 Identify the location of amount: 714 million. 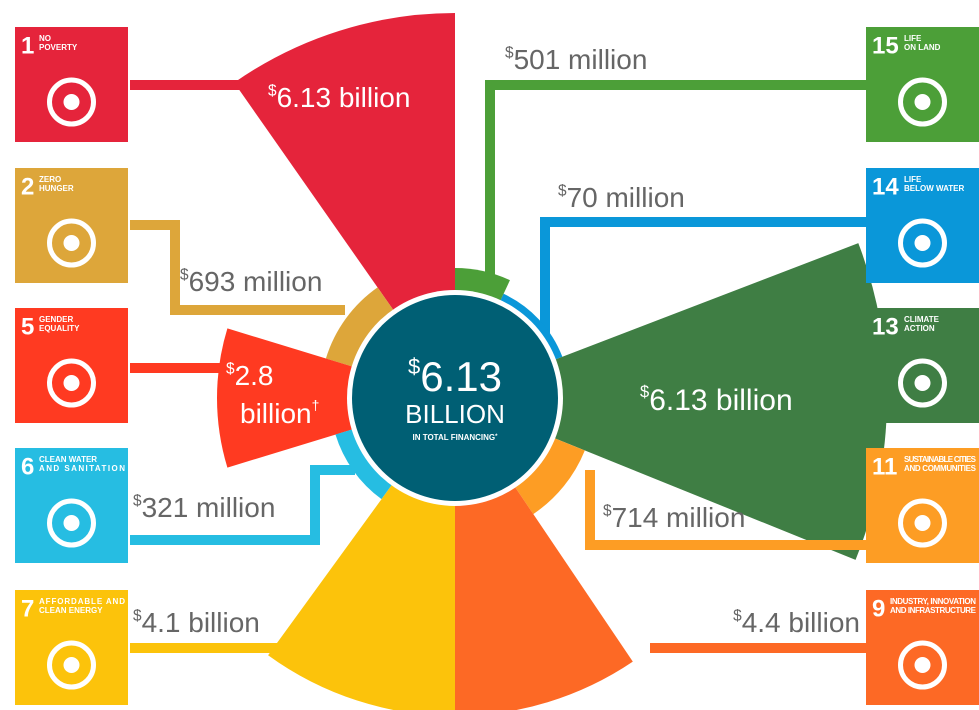
(679, 517).